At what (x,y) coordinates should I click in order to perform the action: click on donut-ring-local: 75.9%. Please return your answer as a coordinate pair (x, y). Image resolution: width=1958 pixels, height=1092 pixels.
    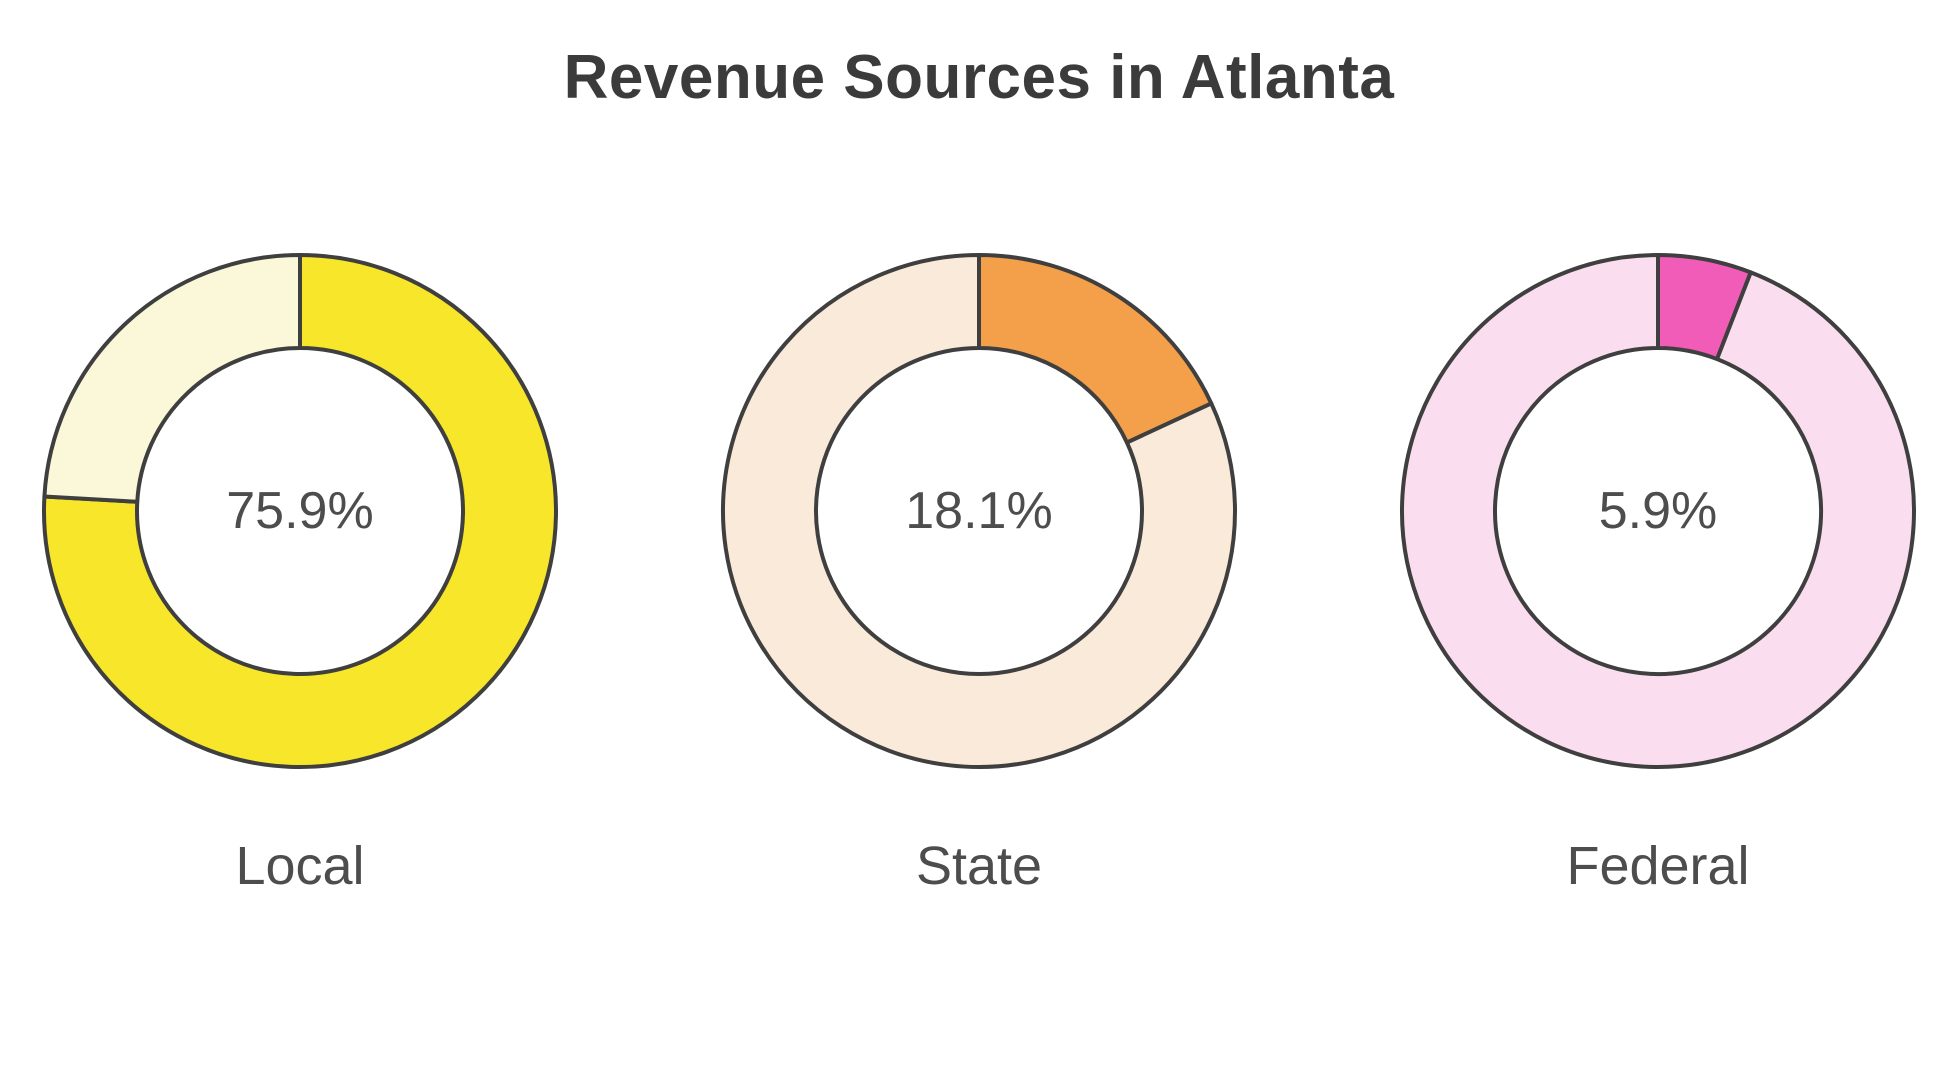
    Looking at the image, I should click on (300, 511).